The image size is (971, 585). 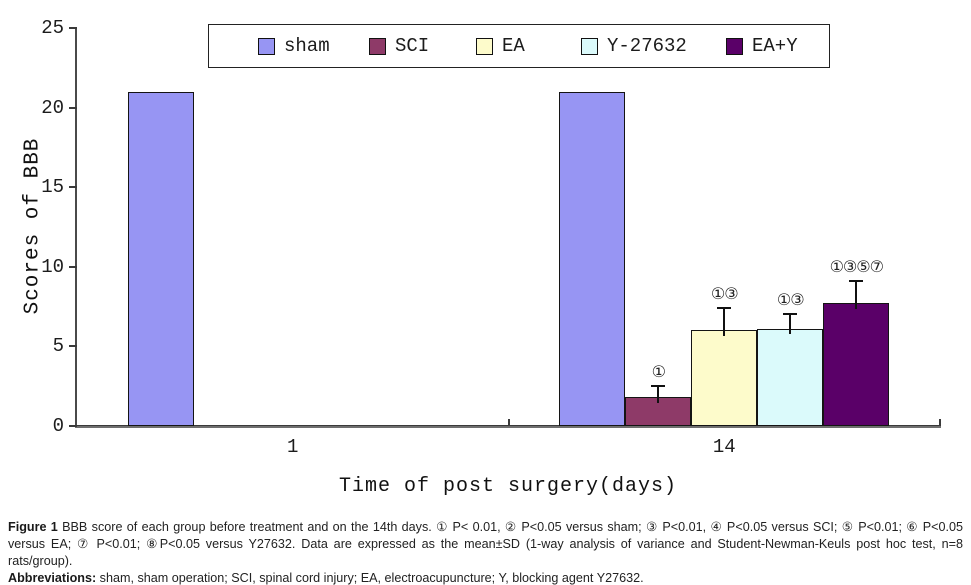 I want to click on legend-label: Y-27632, so click(x=647, y=46).